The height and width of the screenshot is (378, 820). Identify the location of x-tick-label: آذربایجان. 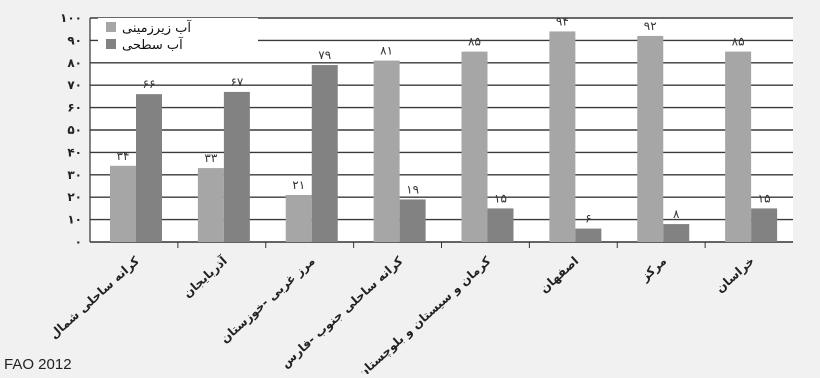
(205, 276).